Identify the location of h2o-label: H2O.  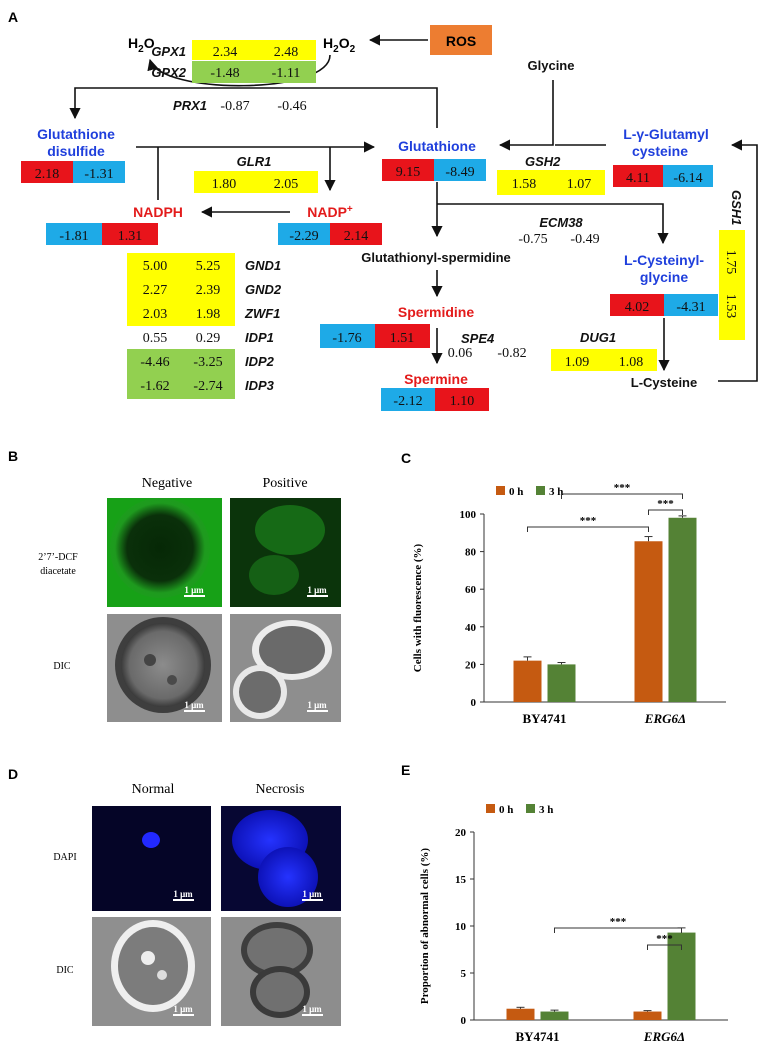
(141, 45).